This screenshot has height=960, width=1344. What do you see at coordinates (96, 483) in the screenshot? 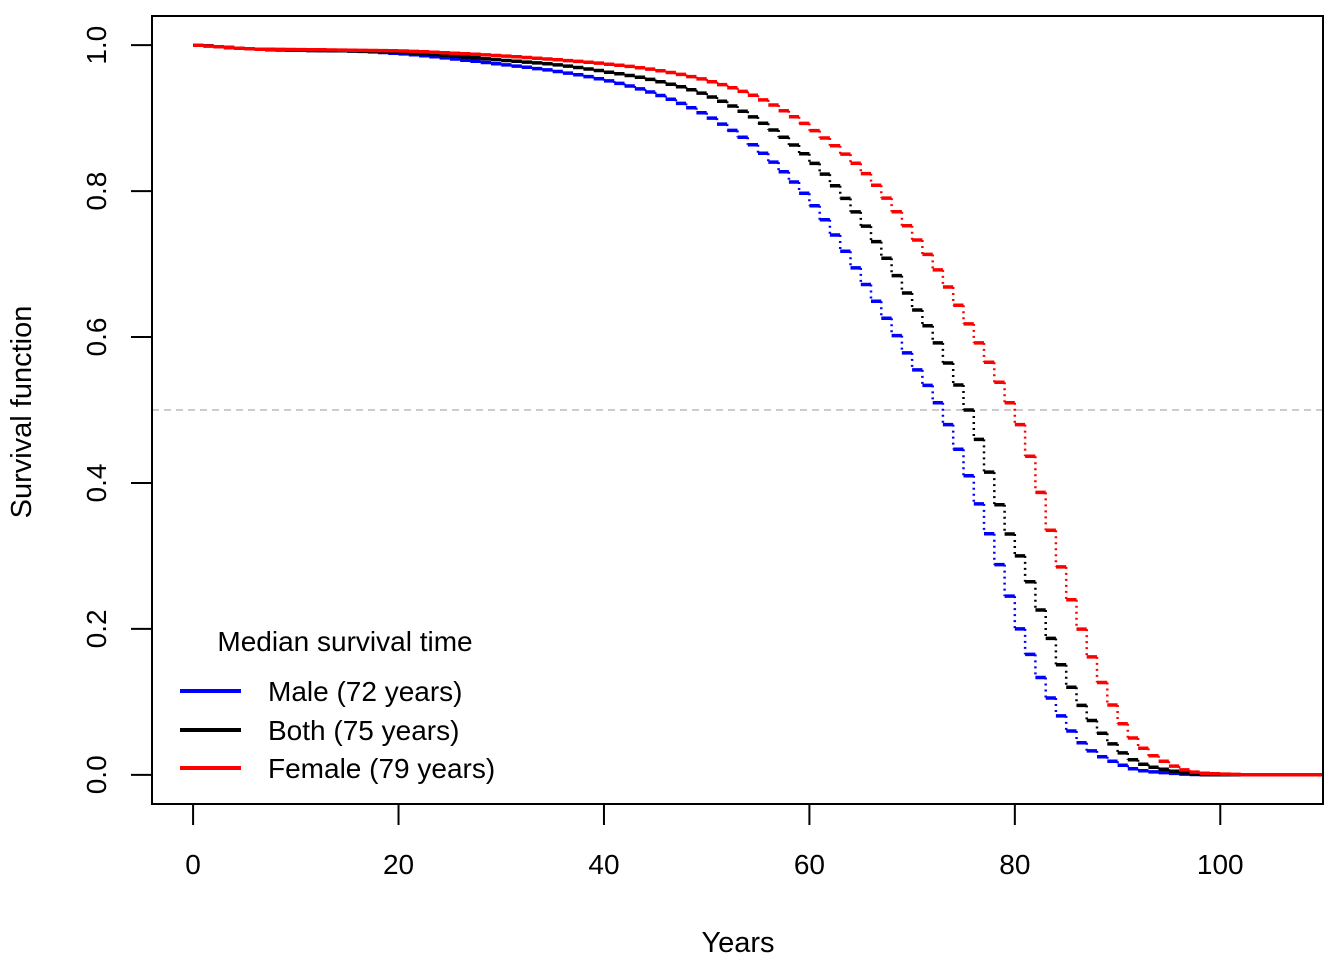
I see `y-tick-label: 0.4` at bounding box center [96, 483].